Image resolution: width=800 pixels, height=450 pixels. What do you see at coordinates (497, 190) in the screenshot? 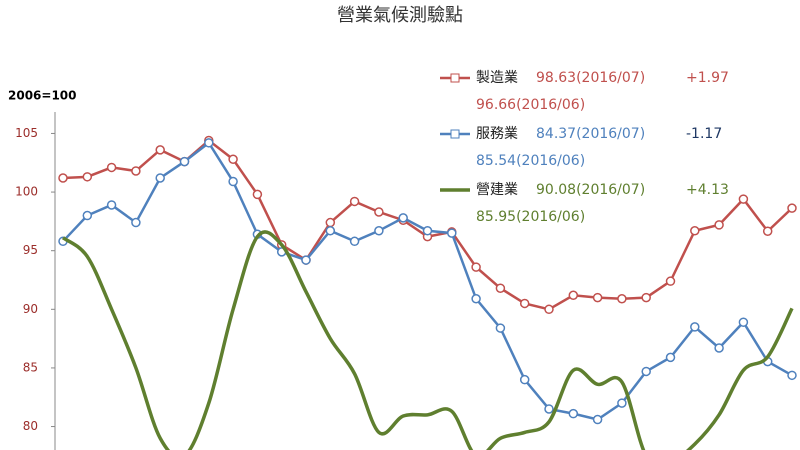
I see `legend-name: 營建業` at bounding box center [497, 190].